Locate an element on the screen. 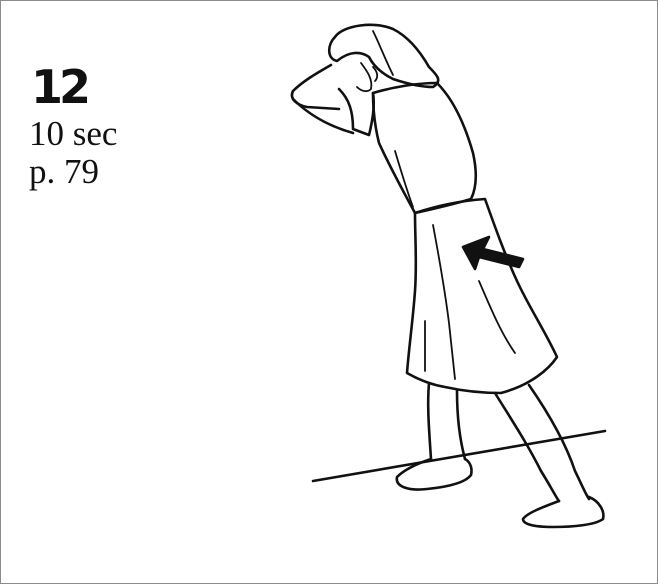  floor-line is located at coordinates (459, 456).